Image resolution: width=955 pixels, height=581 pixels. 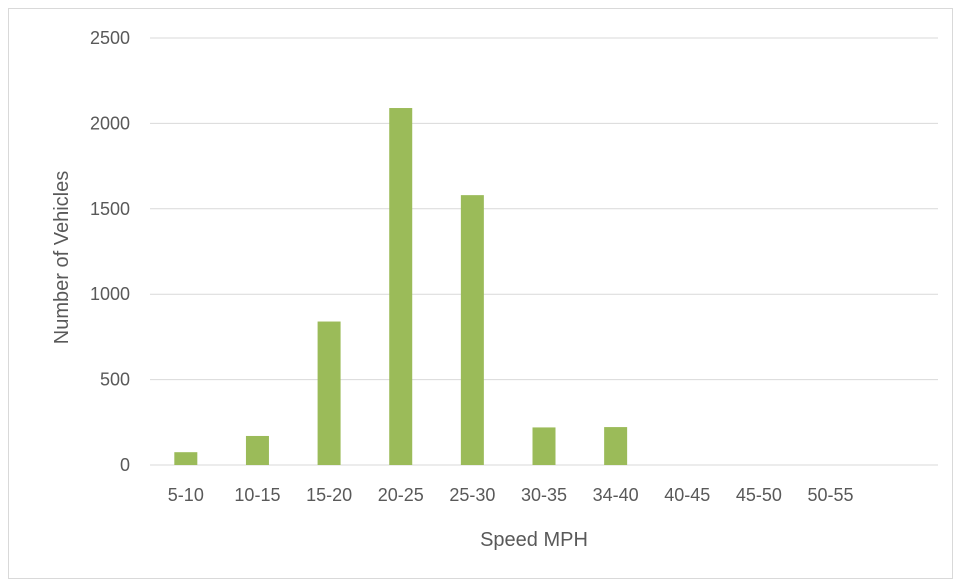 I want to click on x-tick-label: 20-25, so click(x=401, y=495).